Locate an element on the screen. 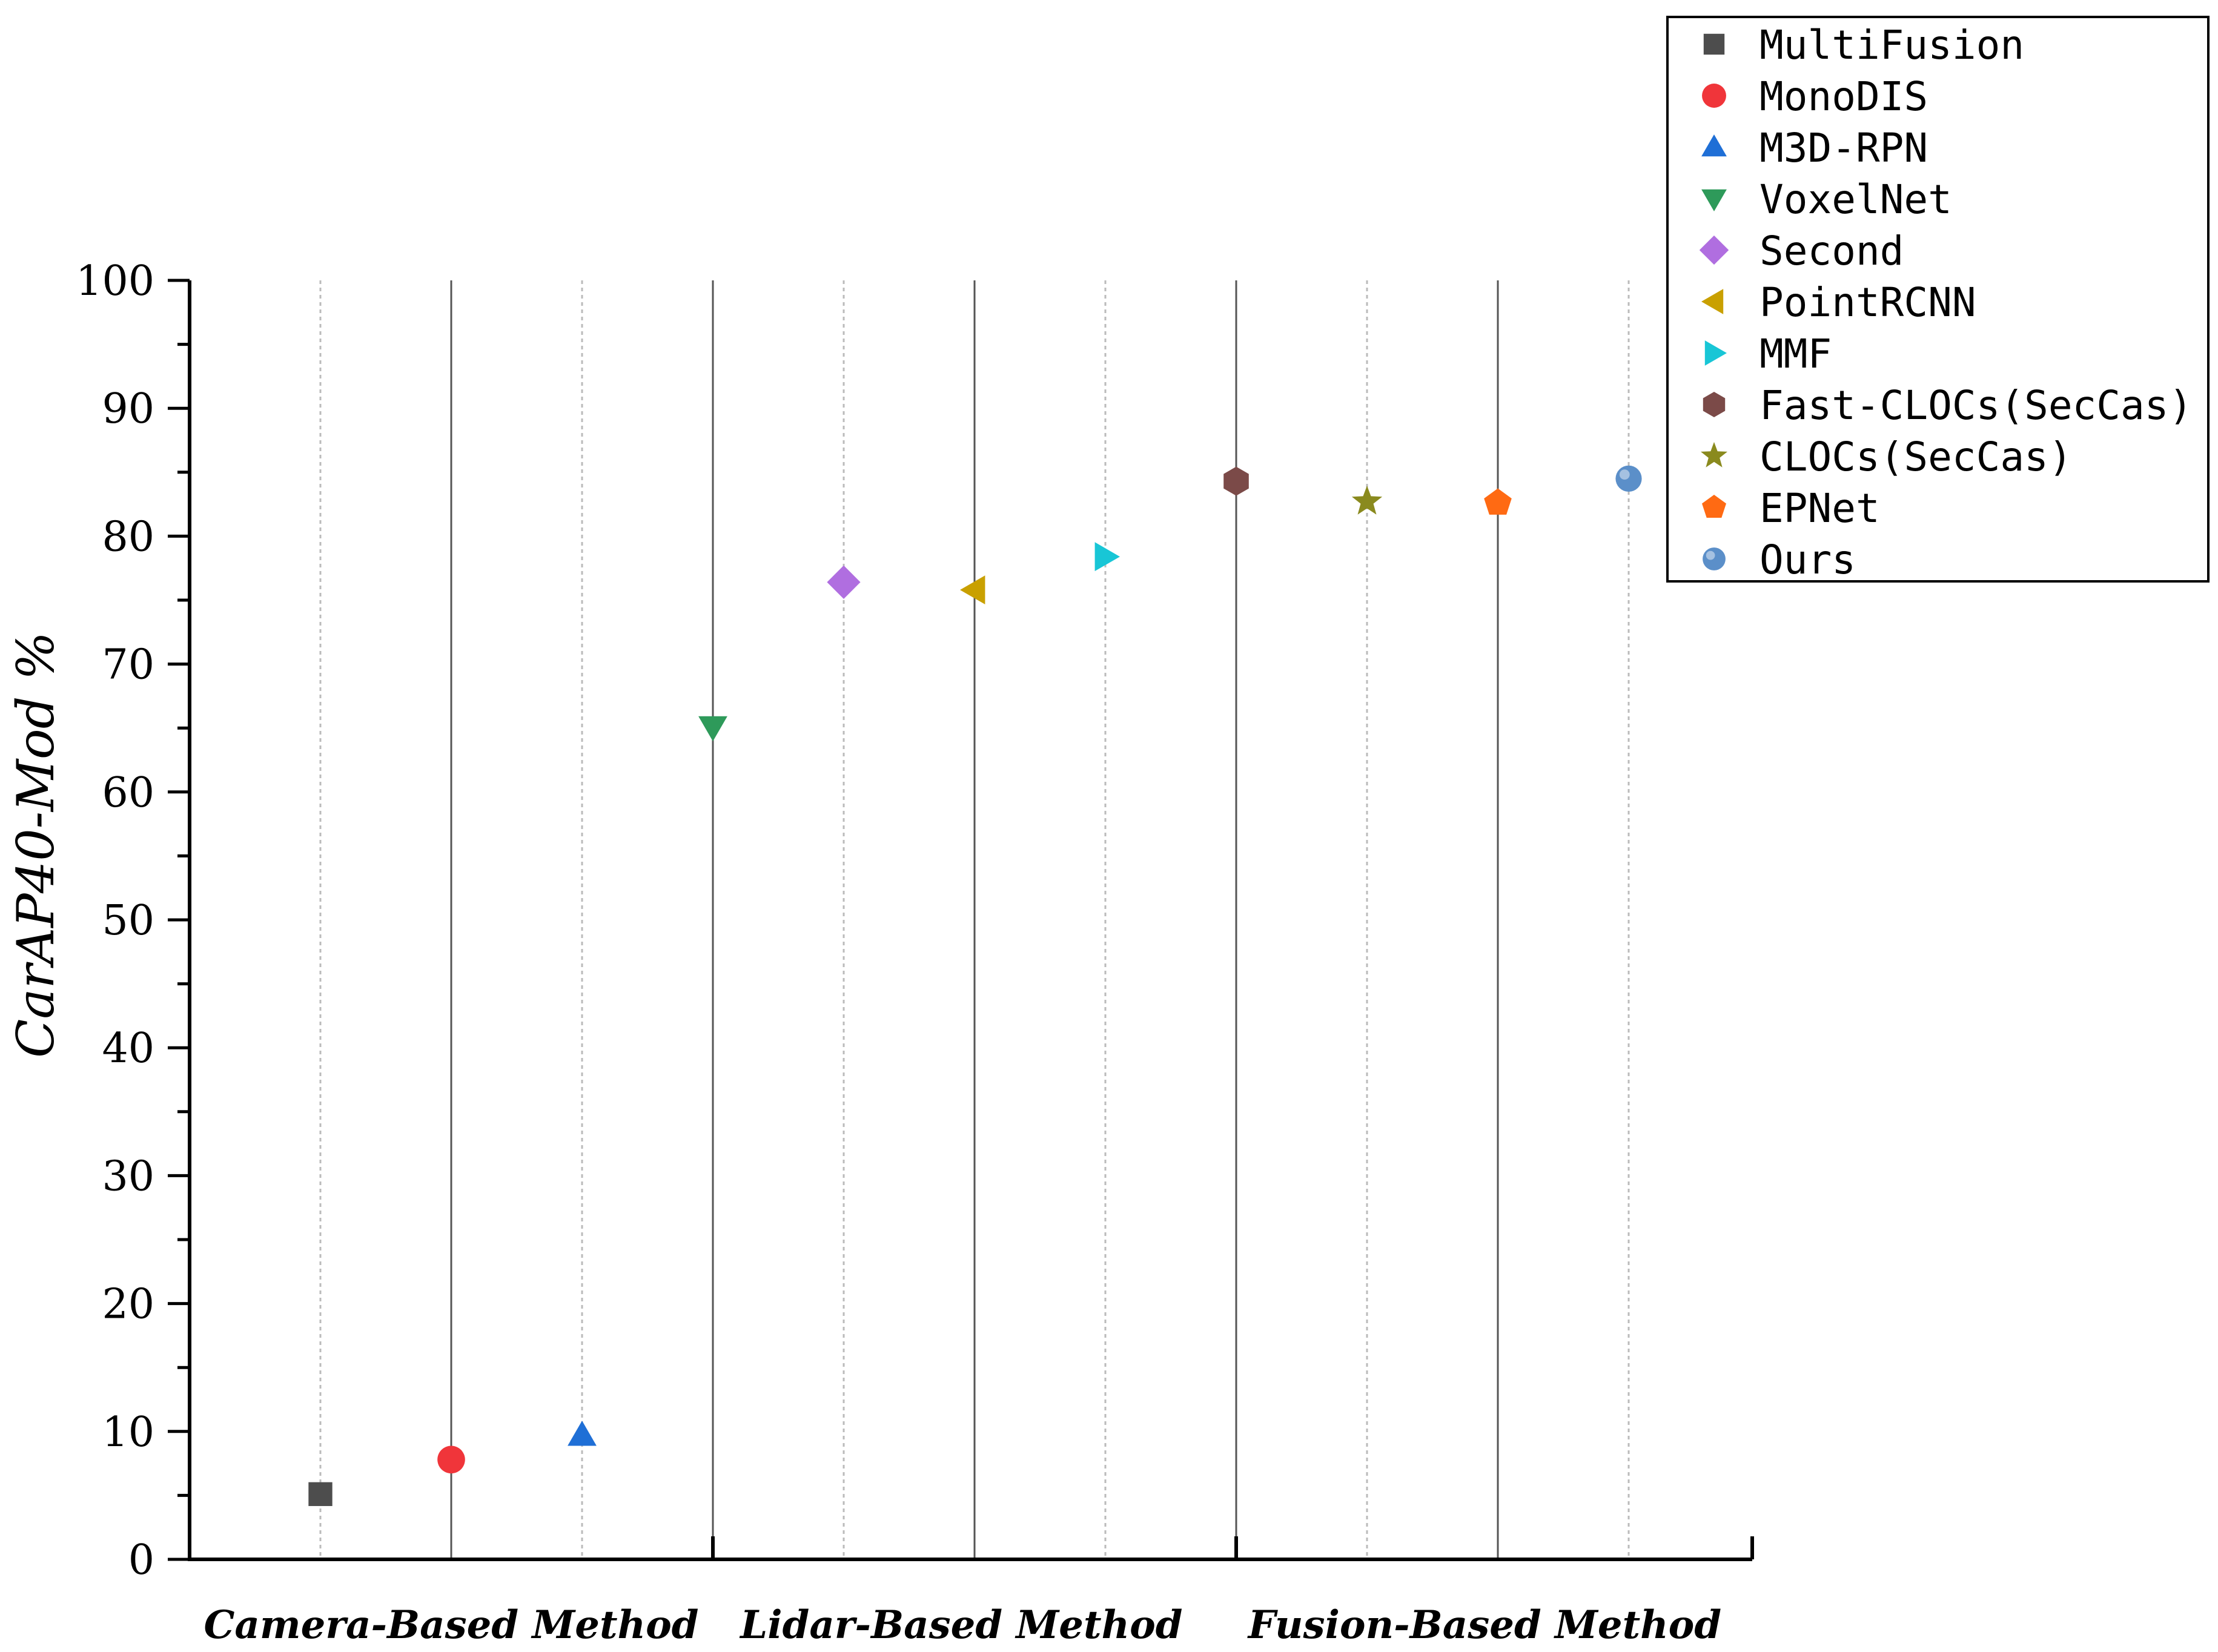 This screenshot has height=1652, width=2218. data-point-highlight is located at coordinates (1624, 474).